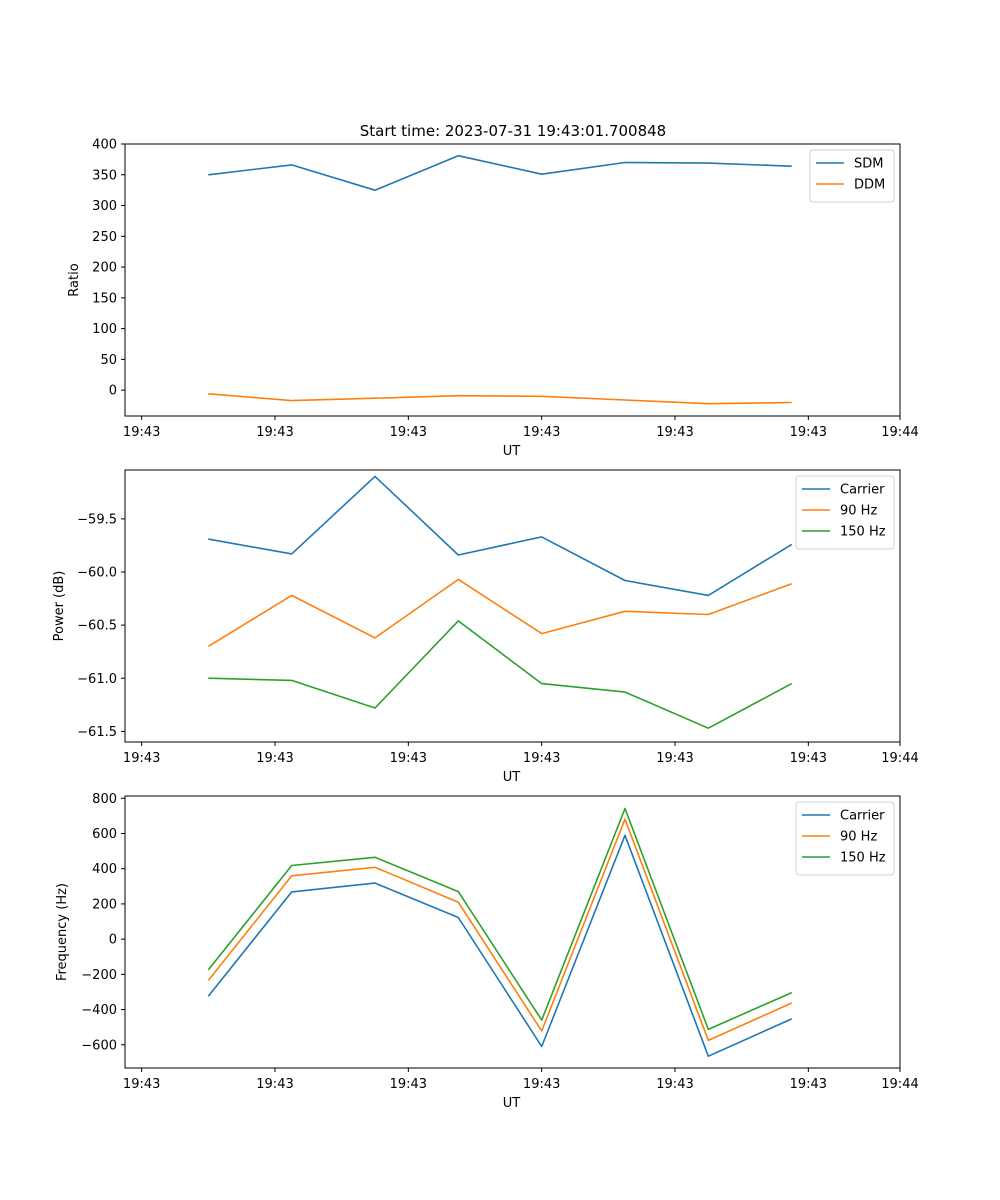 The height and width of the screenshot is (1200, 1000). I want to click on y-tick-label: −59.5, so click(97, 519).